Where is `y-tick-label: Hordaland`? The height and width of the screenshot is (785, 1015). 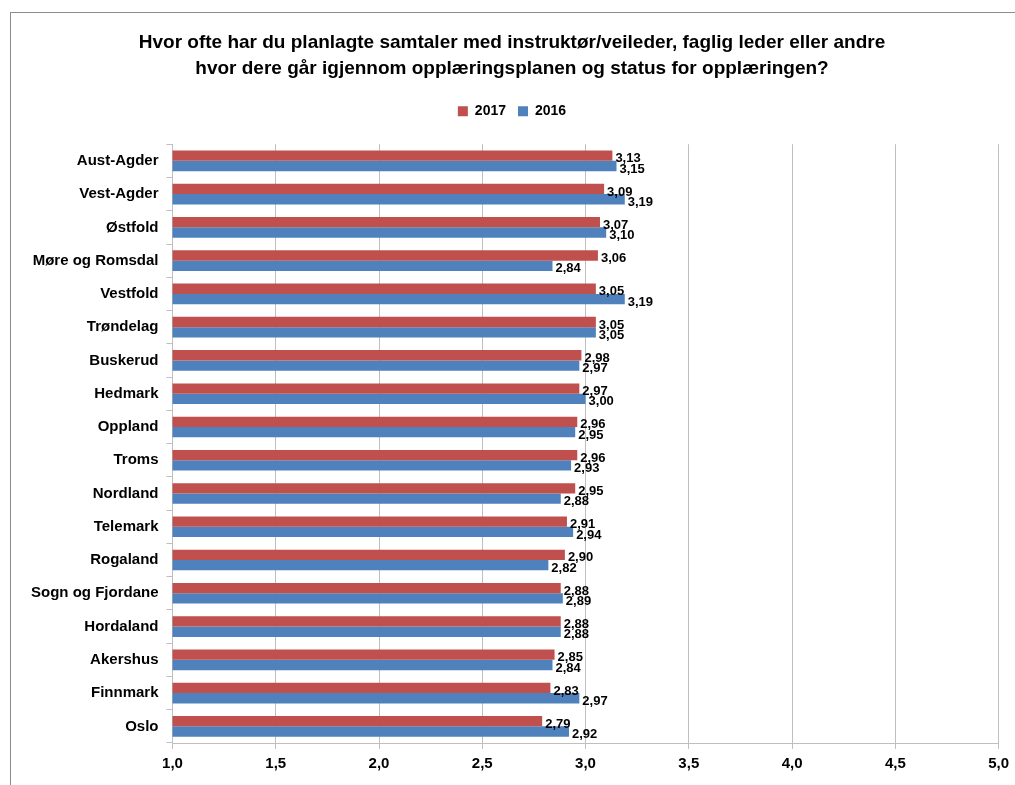 y-tick-label: Hordaland is located at coordinates (121, 625).